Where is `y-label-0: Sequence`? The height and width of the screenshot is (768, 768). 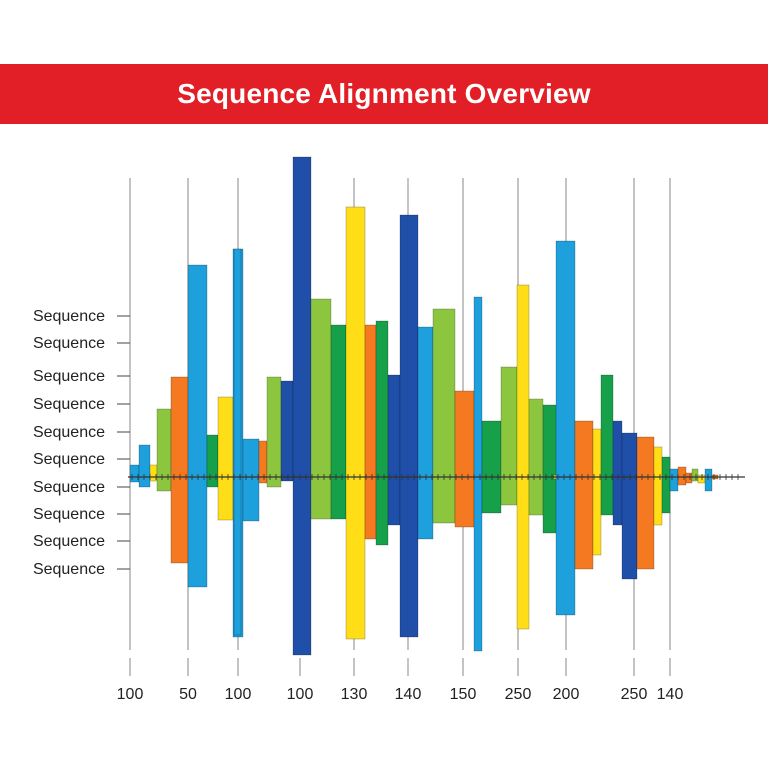
y-label-0: Sequence is located at coordinates (69, 316).